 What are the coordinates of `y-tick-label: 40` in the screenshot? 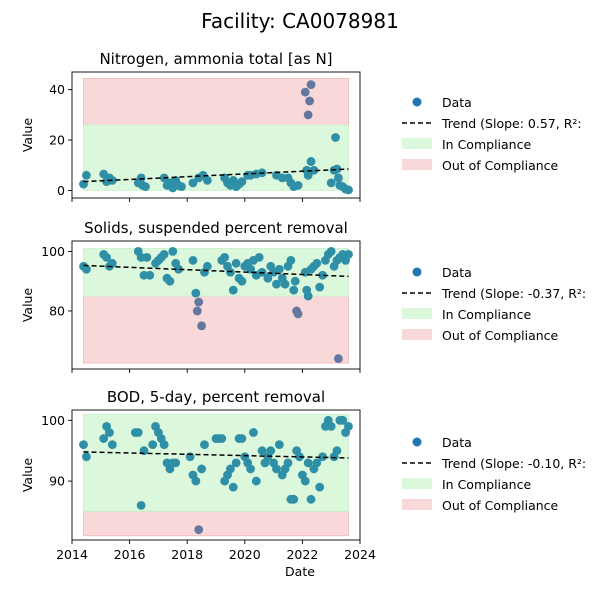 It's located at (57, 89).